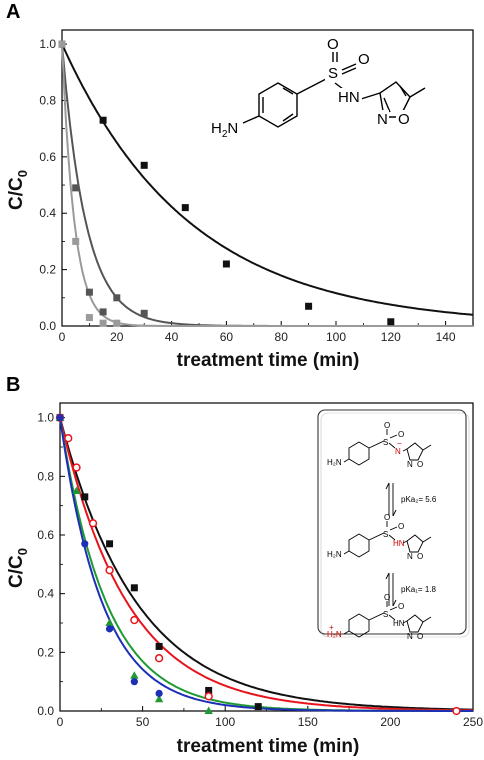 This screenshot has height=760, width=484. What do you see at coordinates (446, 337) in the screenshot?
I see `x-tick-label: 140` at bounding box center [446, 337].